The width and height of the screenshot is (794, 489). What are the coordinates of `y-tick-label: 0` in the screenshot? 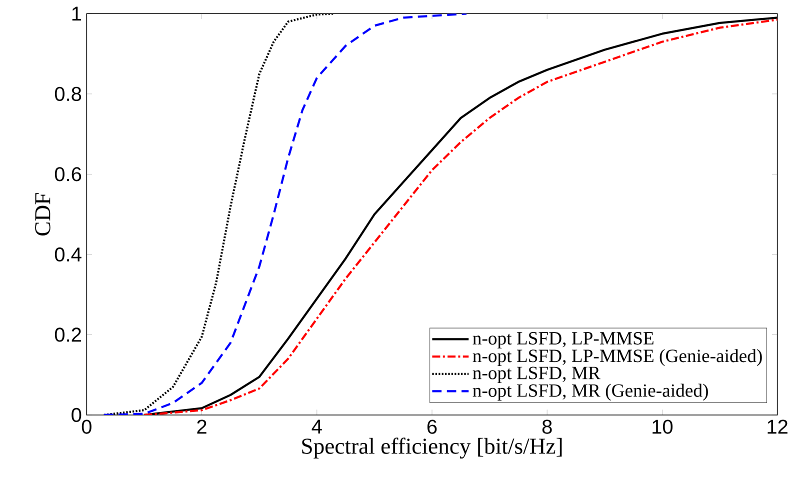 It's located at (77, 415).